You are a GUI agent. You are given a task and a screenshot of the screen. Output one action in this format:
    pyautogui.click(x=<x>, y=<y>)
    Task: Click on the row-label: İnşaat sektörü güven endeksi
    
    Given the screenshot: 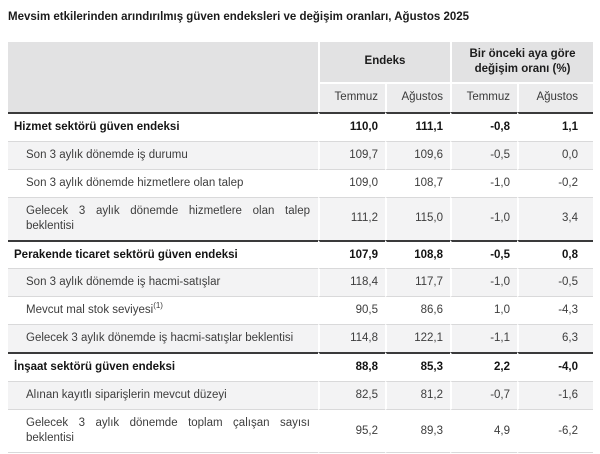 What is the action you would take?
    pyautogui.click(x=163, y=366)
    